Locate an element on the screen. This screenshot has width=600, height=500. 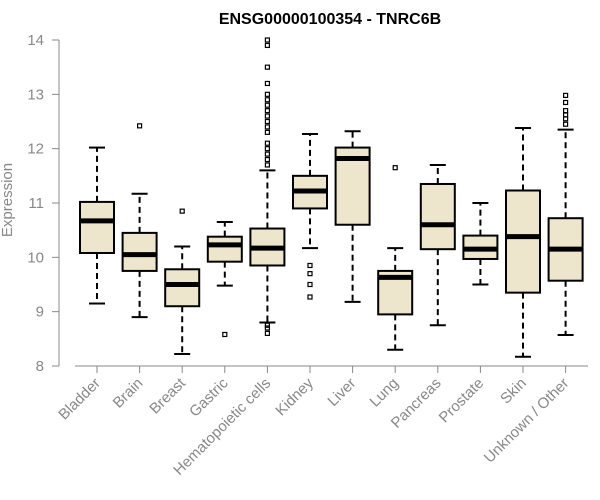
chart-title: ENSG00000100354 - TNRC6B is located at coordinates (330, 19).